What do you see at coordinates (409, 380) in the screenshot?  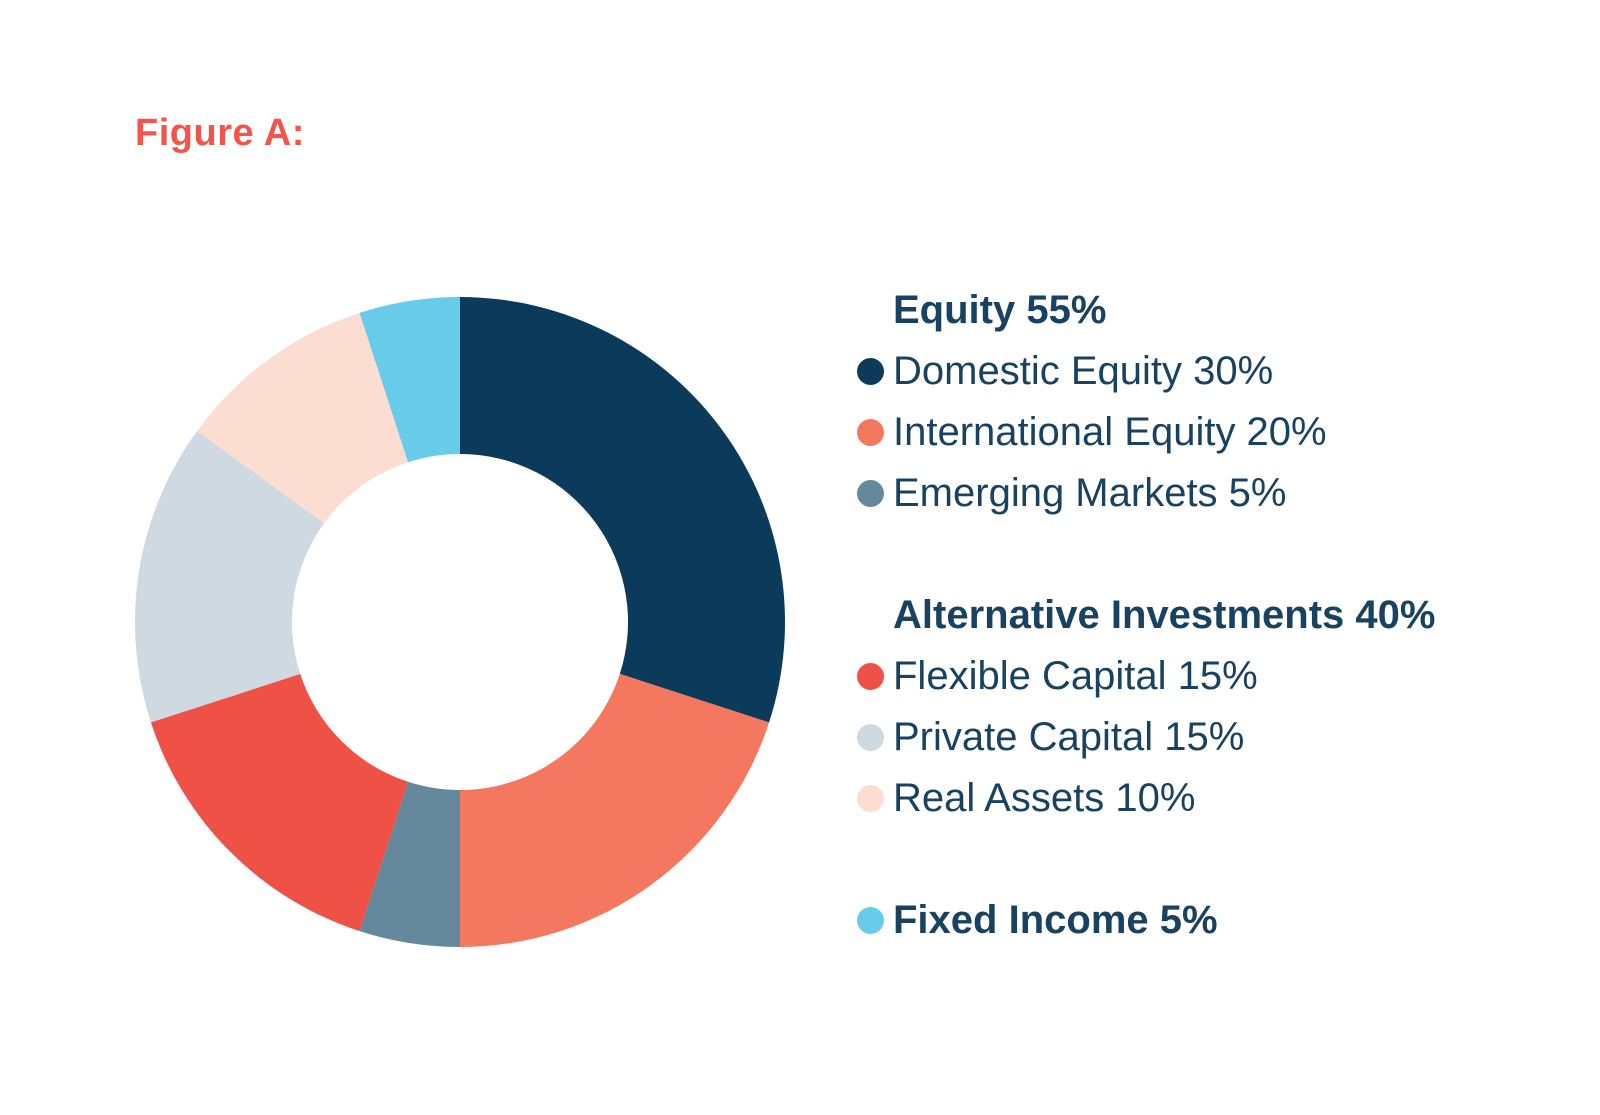 I see `donut-segment-fixed-income` at bounding box center [409, 380].